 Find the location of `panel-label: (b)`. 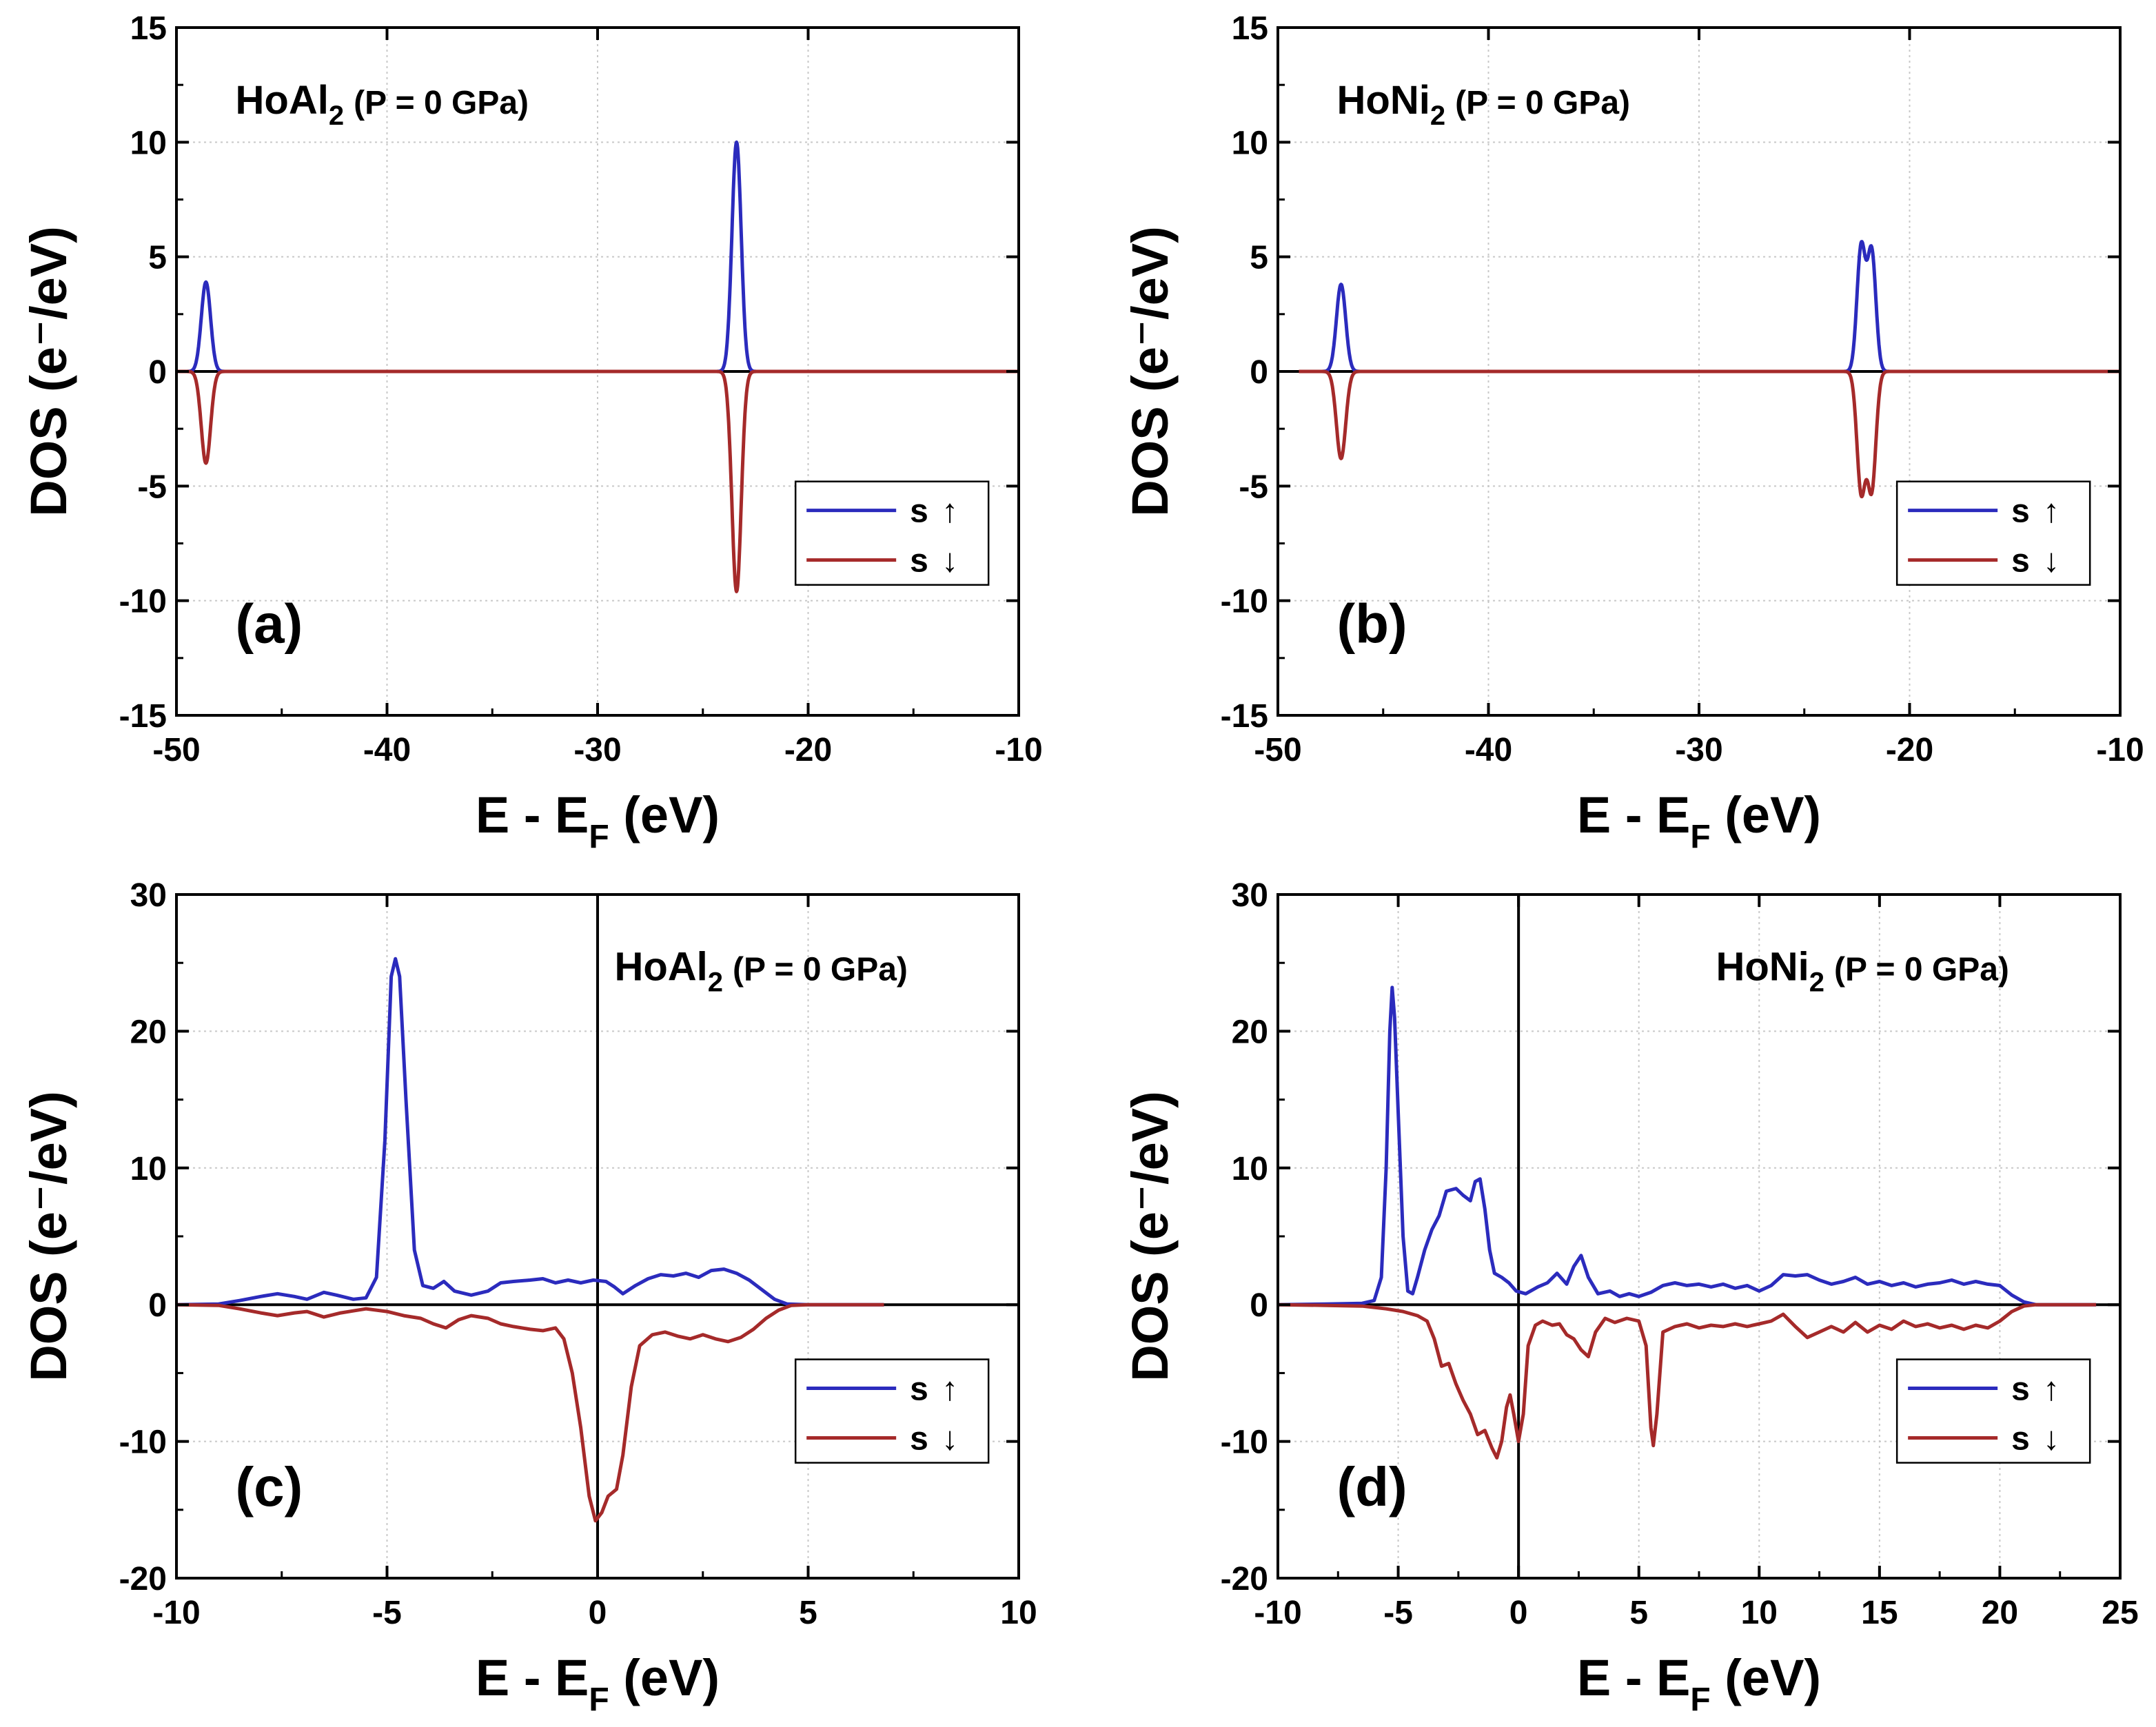

panel-label: (b) is located at coordinates (1372, 623).